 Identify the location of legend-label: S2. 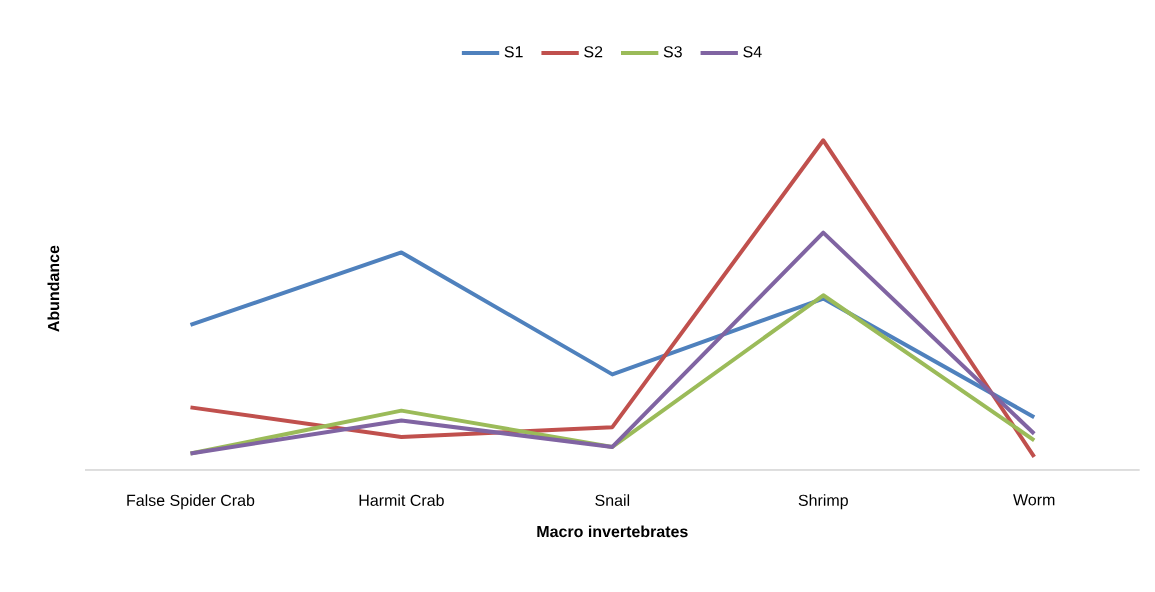
(593, 52).